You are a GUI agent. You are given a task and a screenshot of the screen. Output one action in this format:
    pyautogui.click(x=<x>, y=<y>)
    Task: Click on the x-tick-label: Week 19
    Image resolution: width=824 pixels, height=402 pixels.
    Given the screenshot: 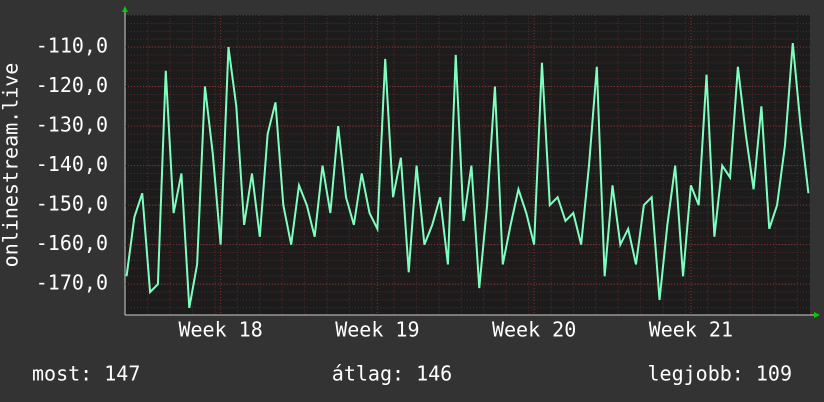 What is the action you would take?
    pyautogui.click(x=377, y=330)
    